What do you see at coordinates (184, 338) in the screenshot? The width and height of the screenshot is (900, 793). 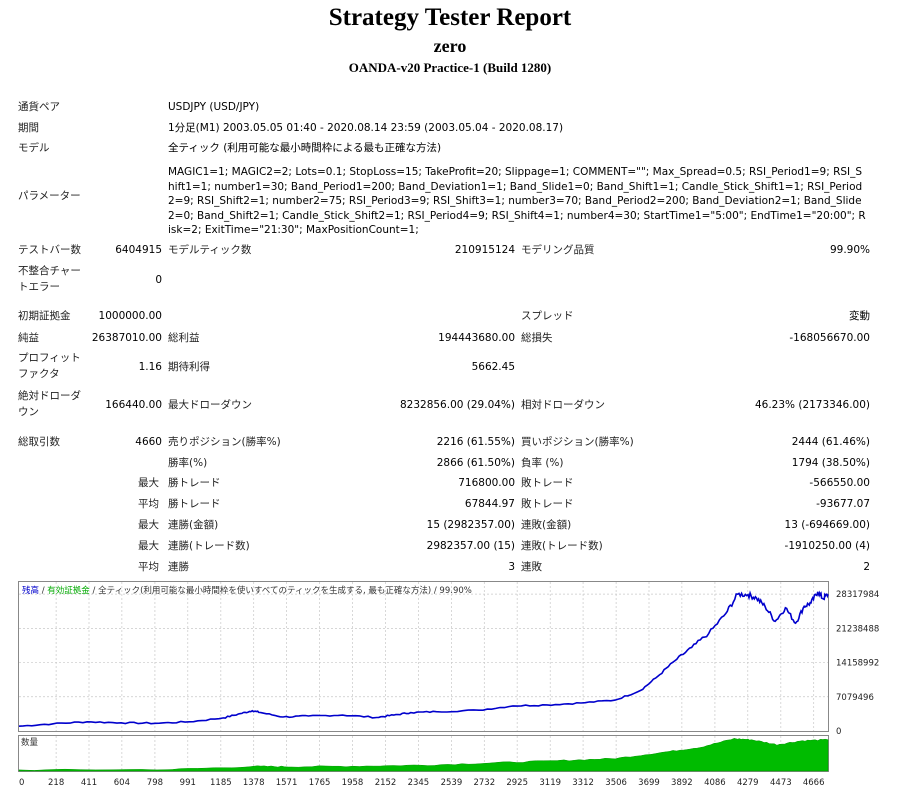 I see `gross-profit-label: 総利益` at bounding box center [184, 338].